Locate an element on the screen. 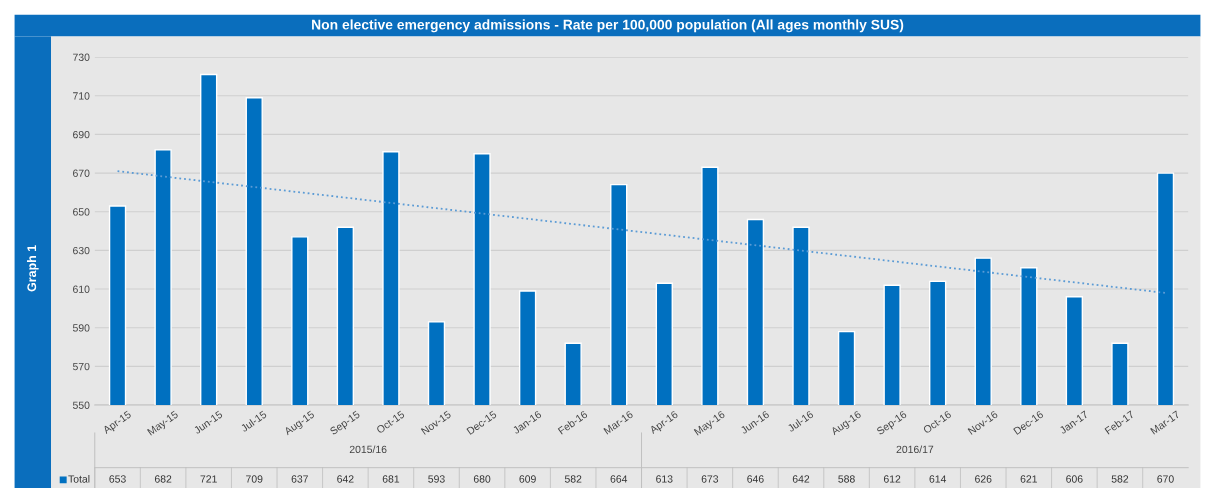  data-label: 646 is located at coordinates (755, 479).